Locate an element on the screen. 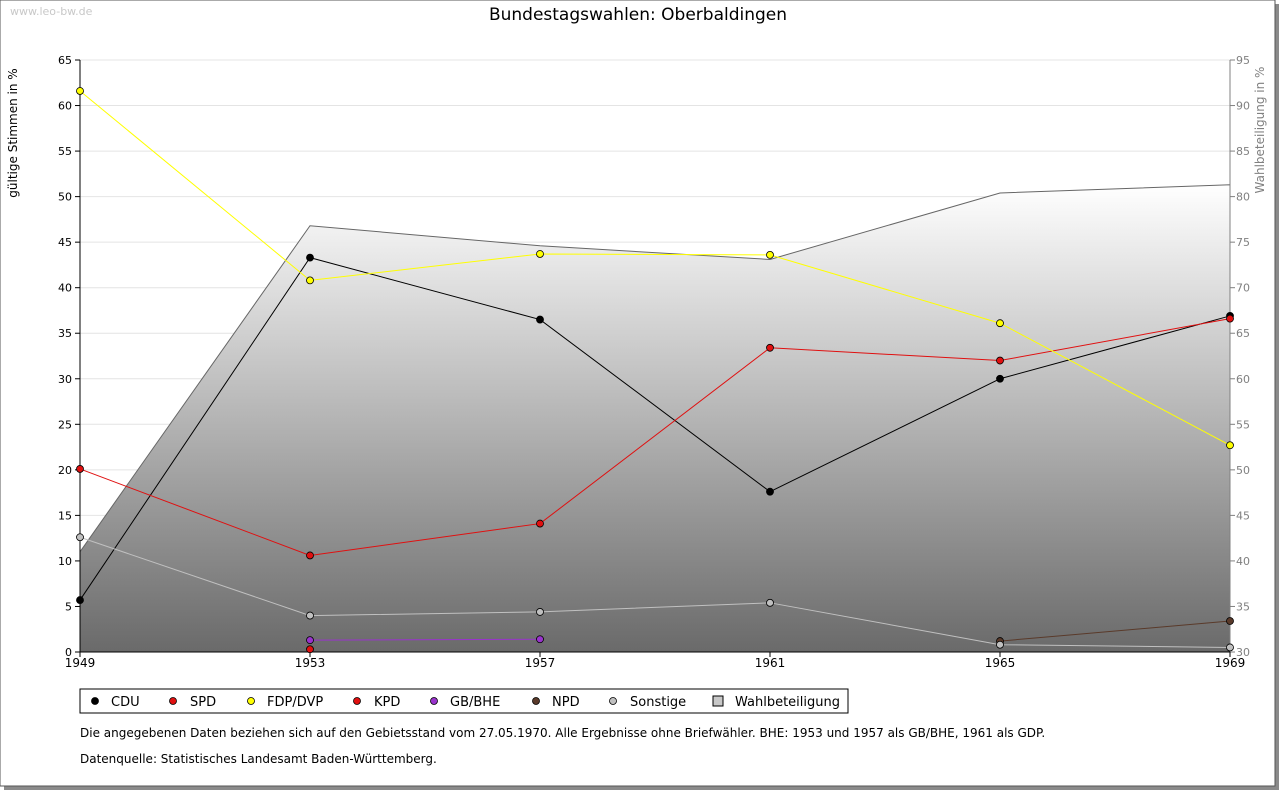 Image resolution: width=1280 pixels, height=791 pixels. legend-label-wahlbeteiligung: Wahlbeteiligung is located at coordinates (787, 702).